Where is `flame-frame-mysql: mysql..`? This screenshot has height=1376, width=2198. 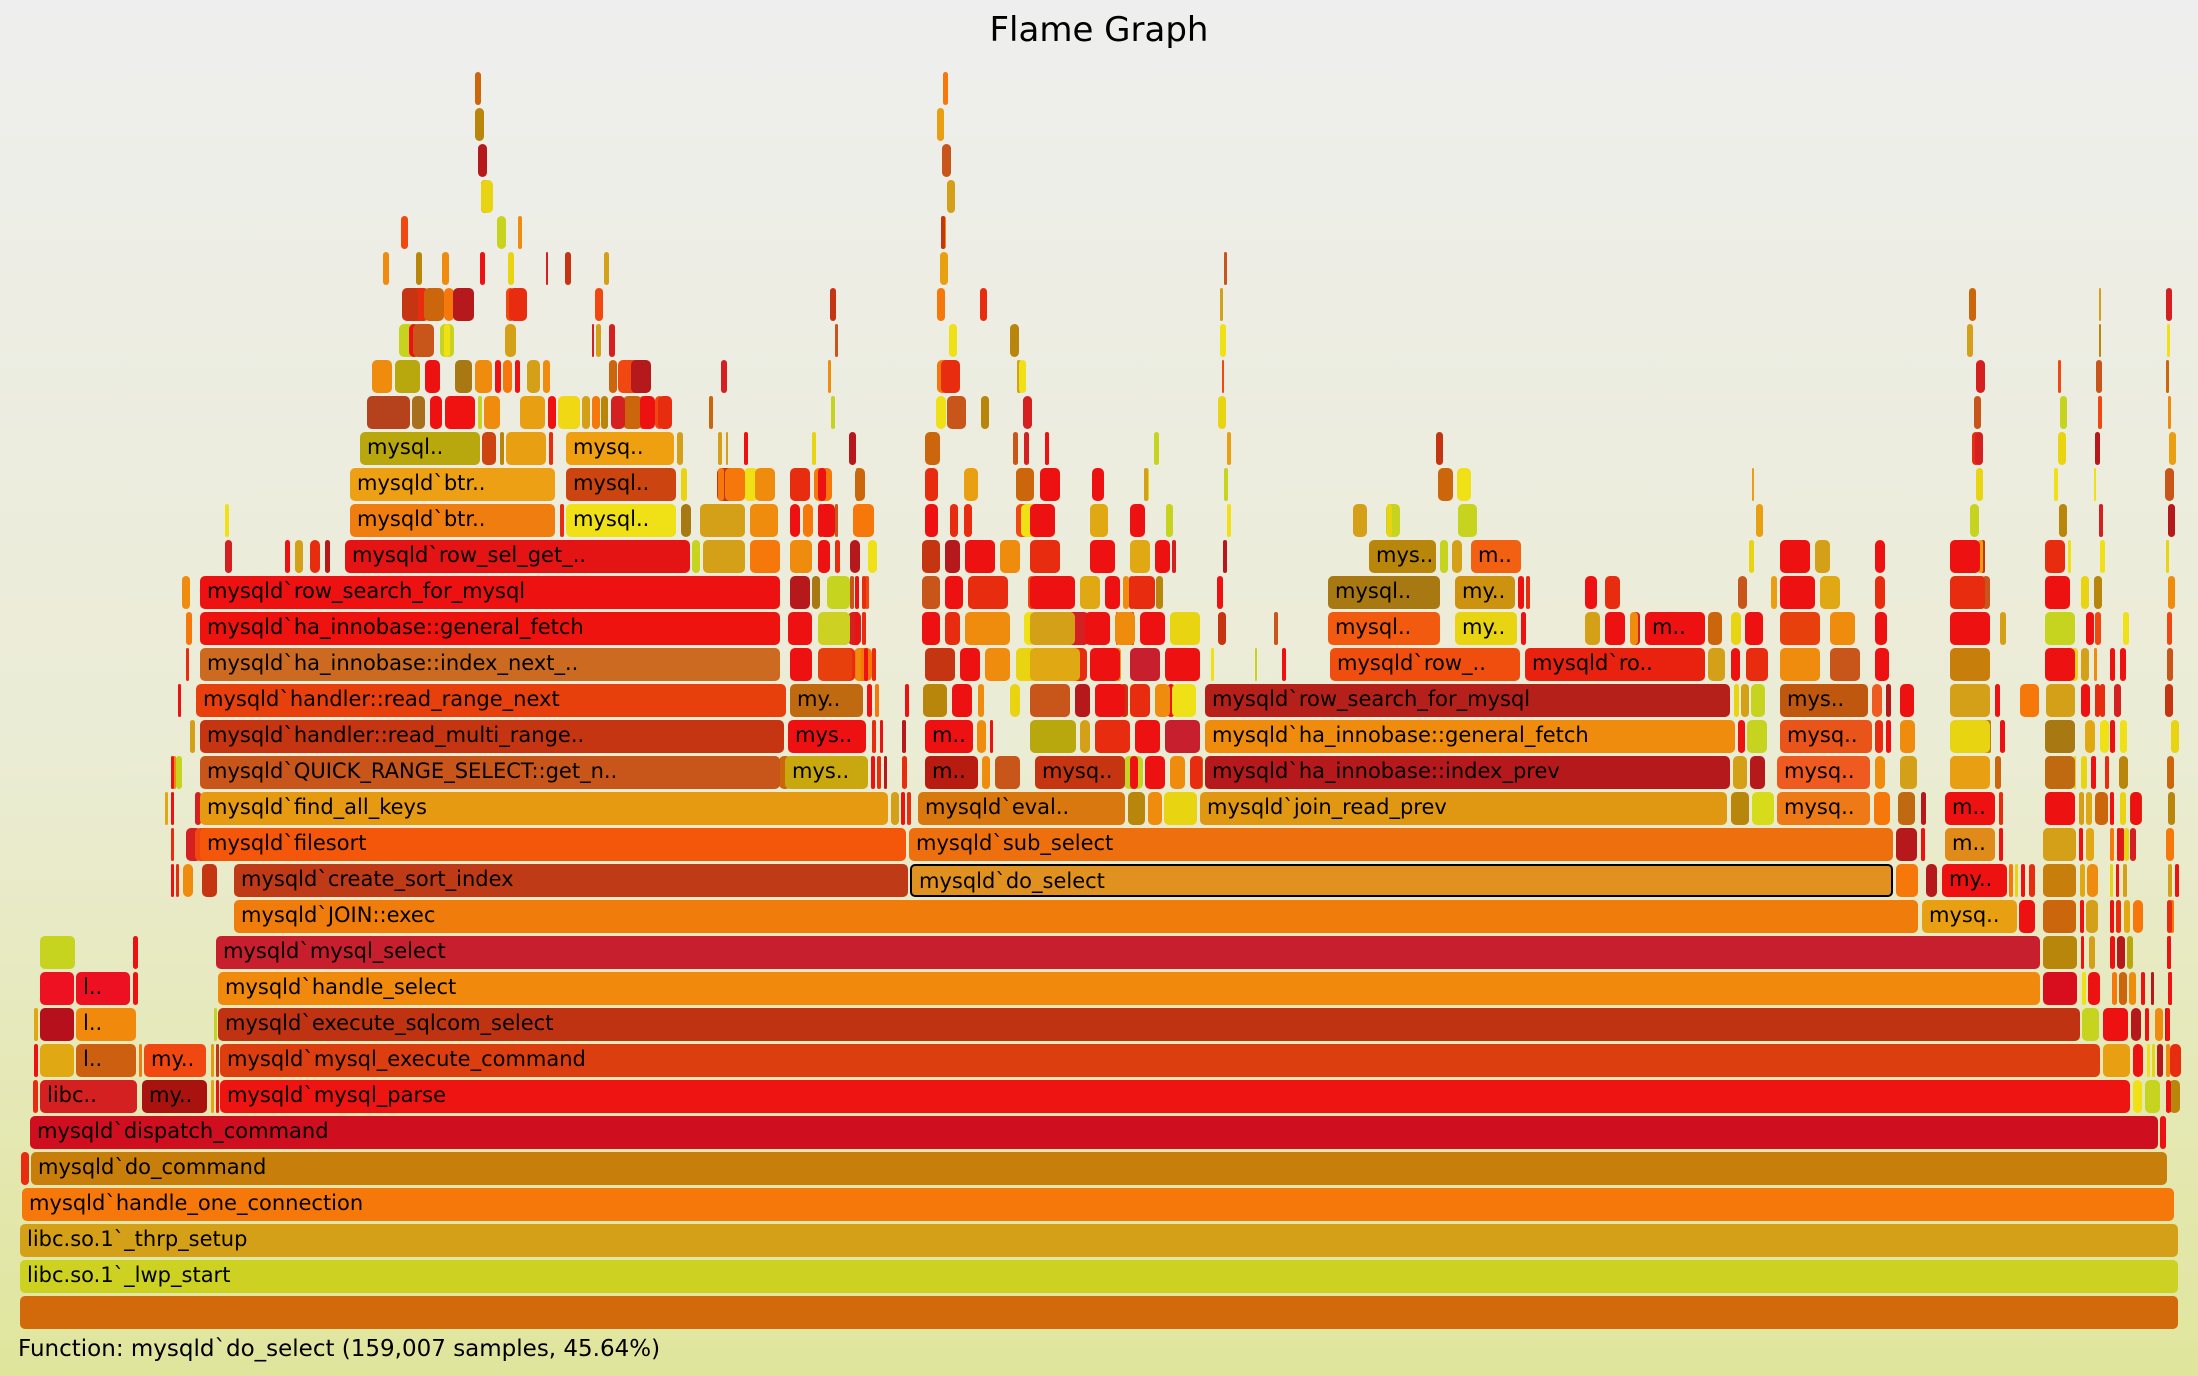 flame-frame-mysql: mysql.. is located at coordinates (621, 520).